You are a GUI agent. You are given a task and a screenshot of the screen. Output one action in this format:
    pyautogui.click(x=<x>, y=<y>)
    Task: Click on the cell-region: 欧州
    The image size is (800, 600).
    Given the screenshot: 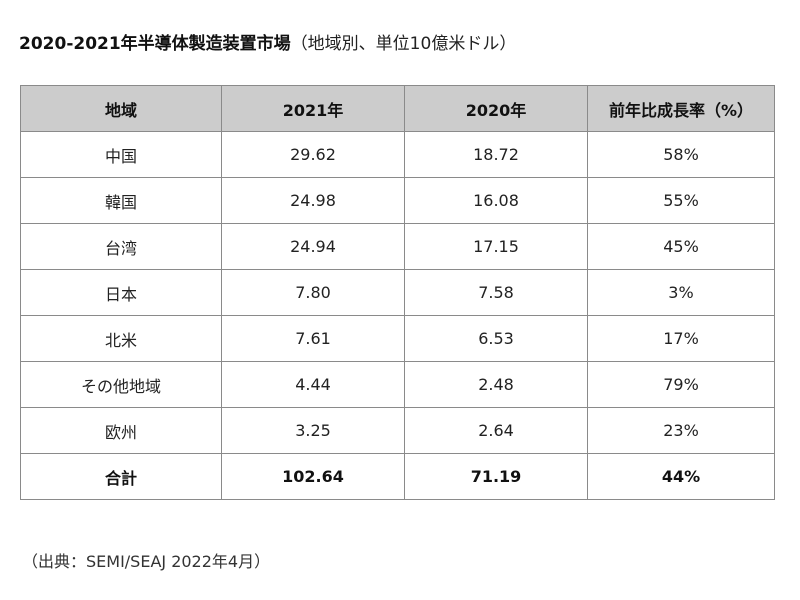 What is the action you would take?
    pyautogui.click(x=121, y=430)
    